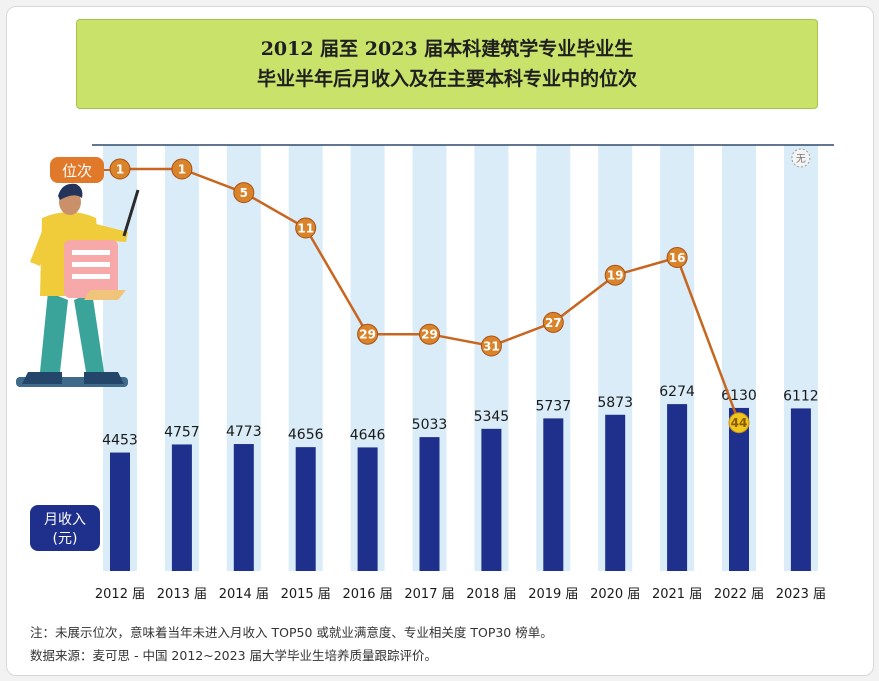 The width and height of the screenshot is (879, 681). Describe the element at coordinates (306, 435) in the screenshot. I see `income-value-label: 4656` at that location.